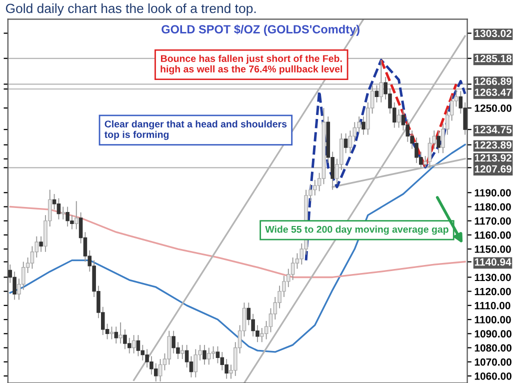  What do you see at coordinates (195, 130) in the screenshot?
I see `annotation: Clear danger that a head and shoulders top is forming` at bounding box center [195, 130].